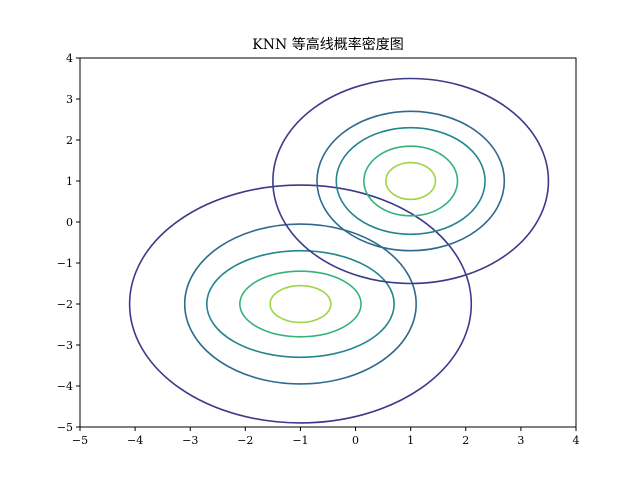 The image size is (640, 480). Describe the element at coordinates (69, 58) in the screenshot. I see `y-tick-label: 4` at that location.